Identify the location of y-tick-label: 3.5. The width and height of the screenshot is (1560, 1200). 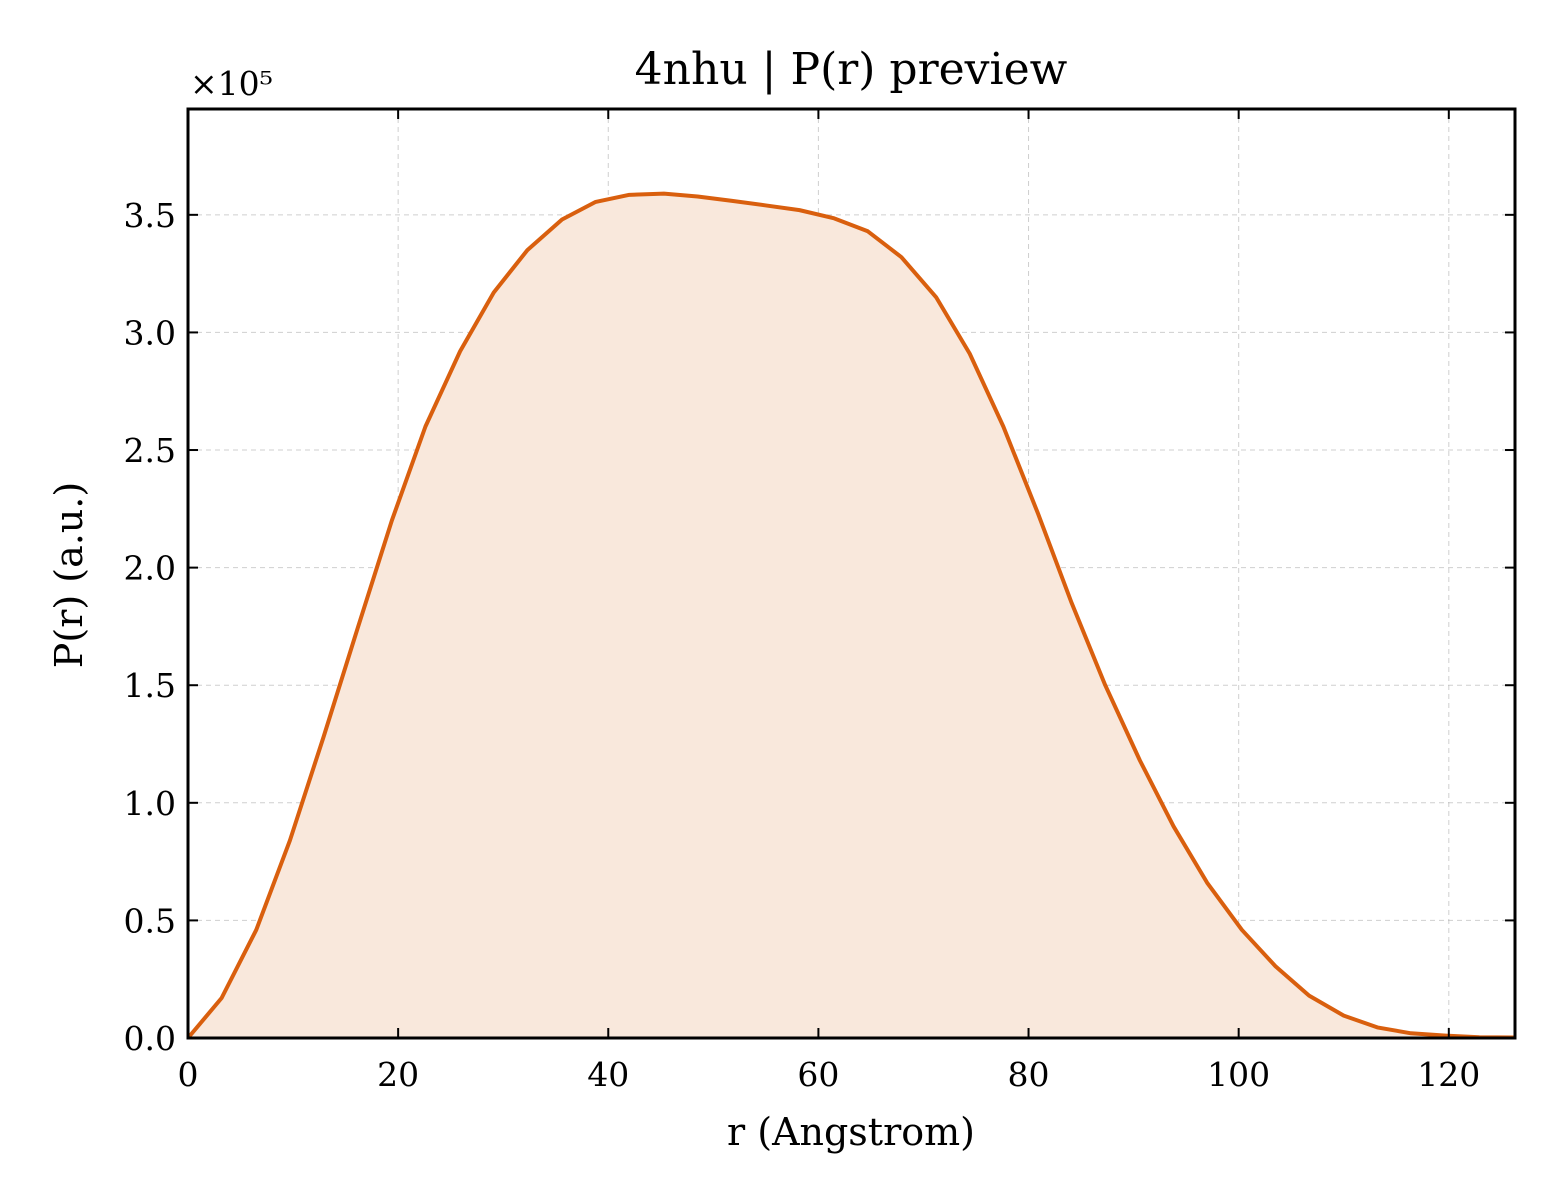
(150, 215).